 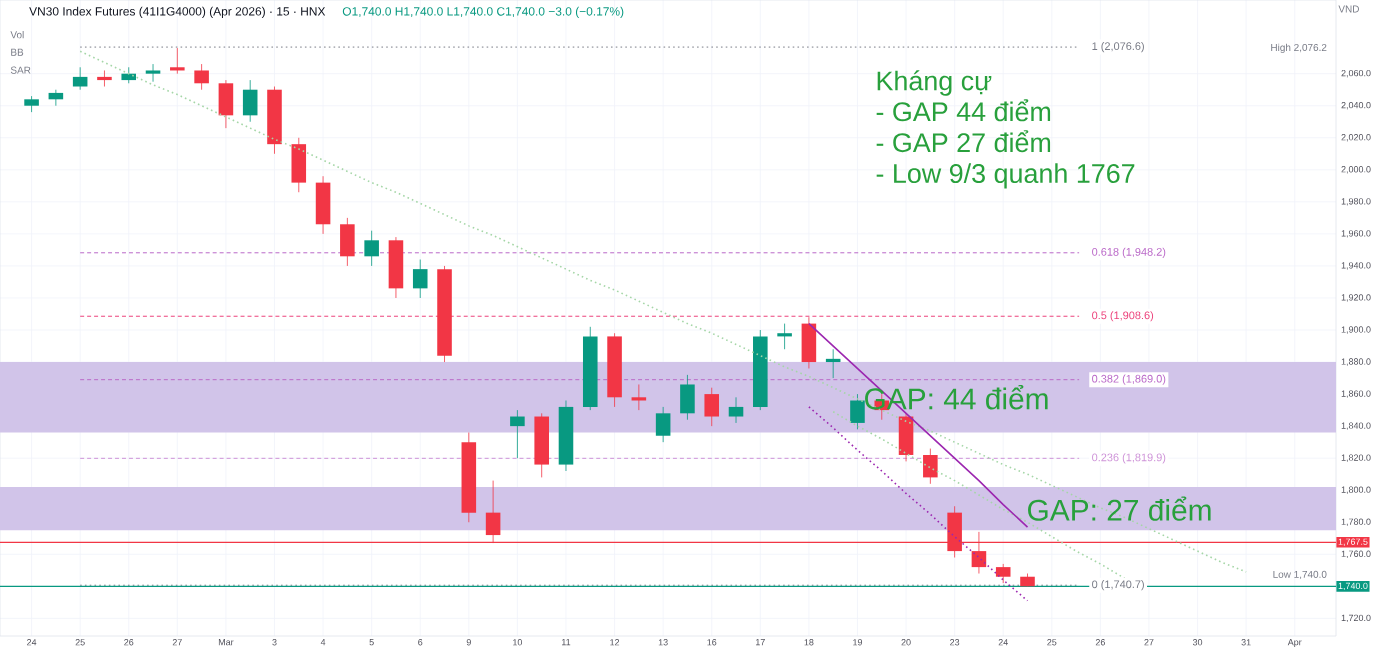 What do you see at coordinates (934, 83) in the screenshot?
I see `annotation: Kháng cự` at bounding box center [934, 83].